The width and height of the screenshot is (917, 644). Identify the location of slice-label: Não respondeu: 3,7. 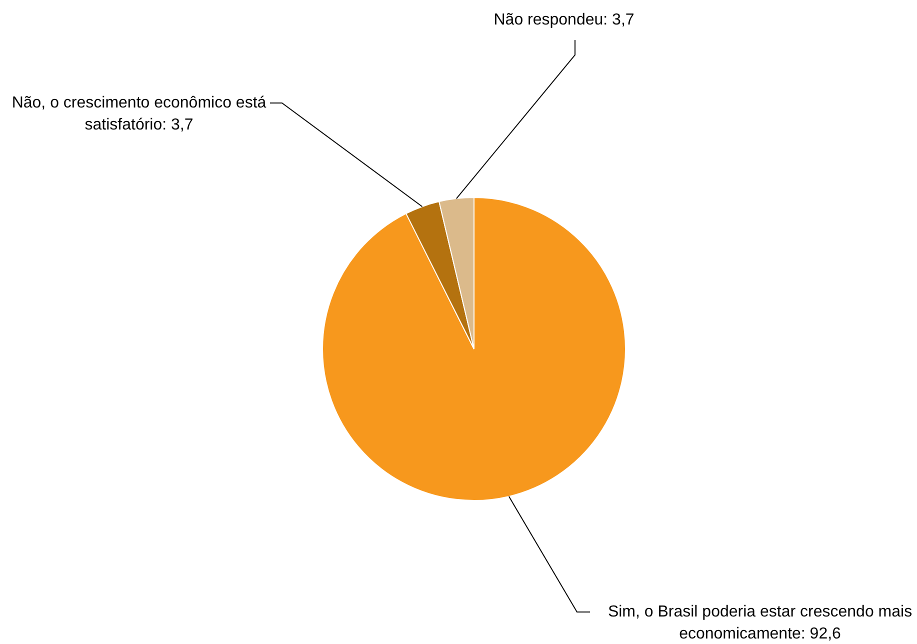
(564, 19).